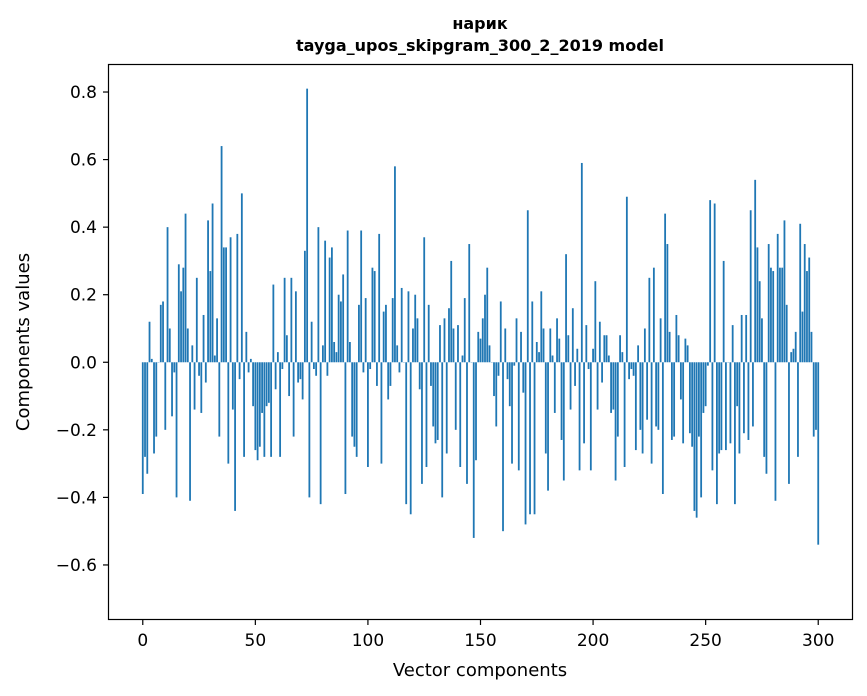  I want to click on y-axis-label: Components values, so click(23, 342).